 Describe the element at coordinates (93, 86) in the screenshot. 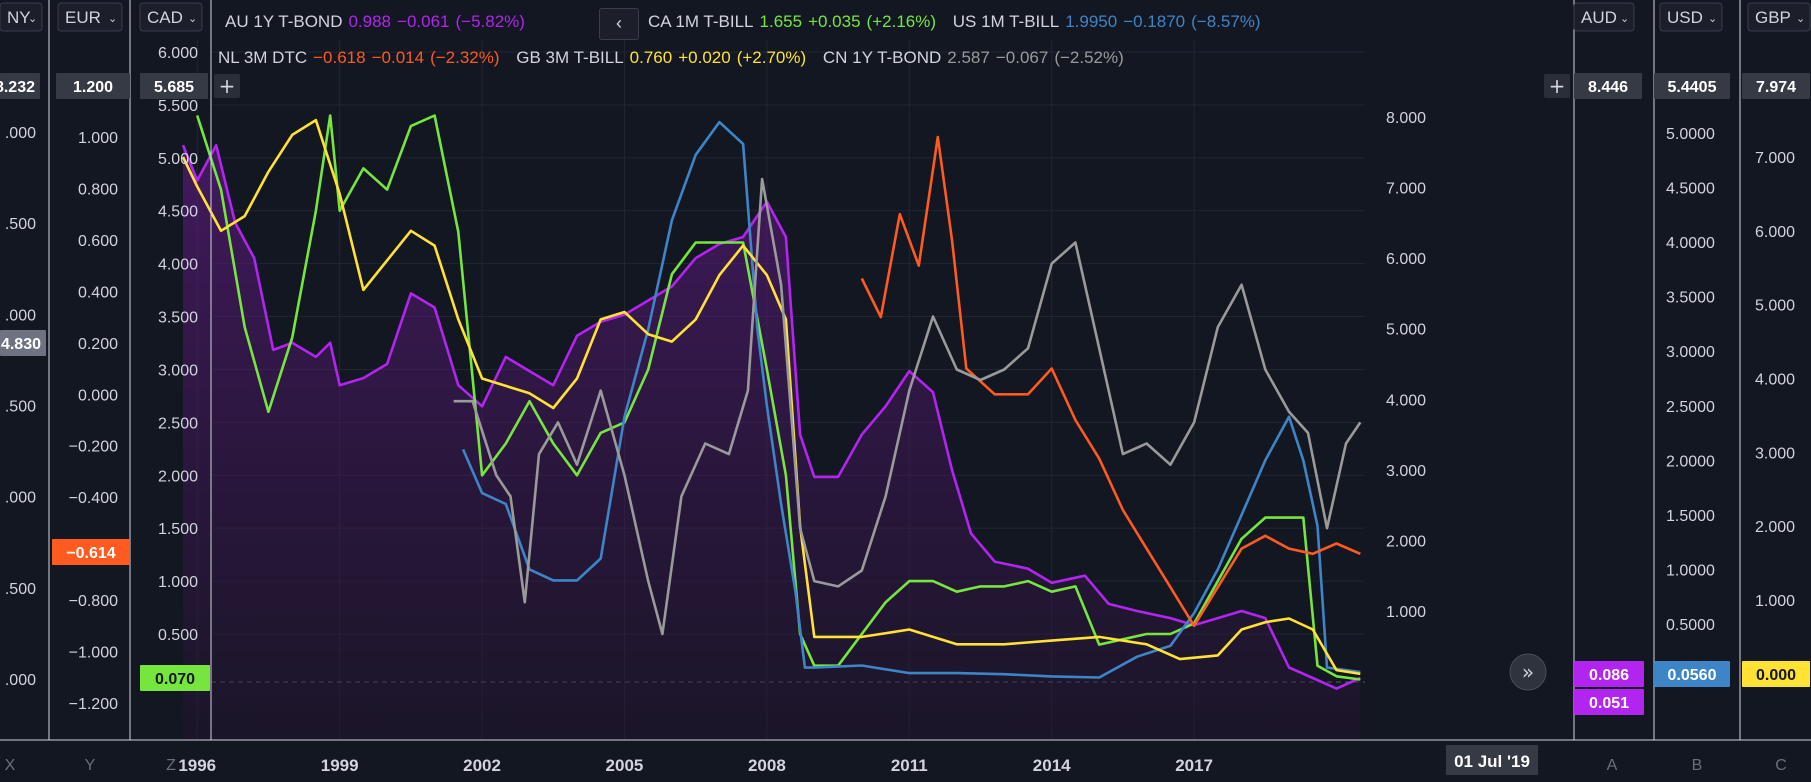

I see `eur-top-label-bg` at that location.